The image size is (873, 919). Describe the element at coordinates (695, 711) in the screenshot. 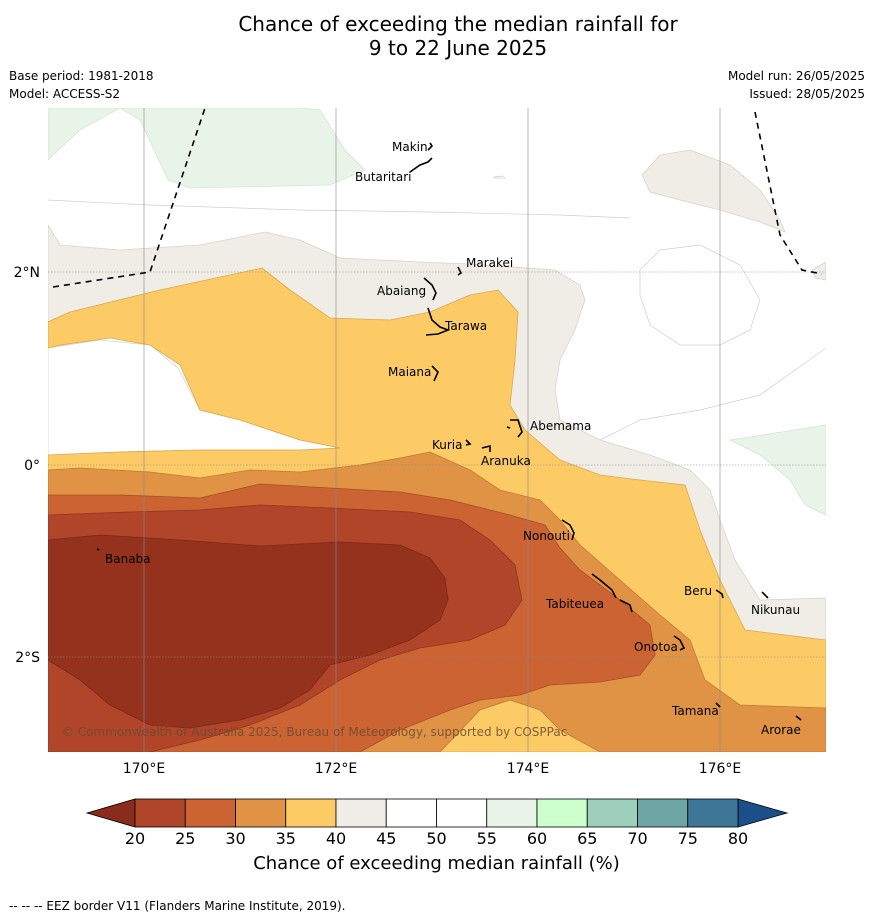

I see `label-tamana: Tamana` at that location.